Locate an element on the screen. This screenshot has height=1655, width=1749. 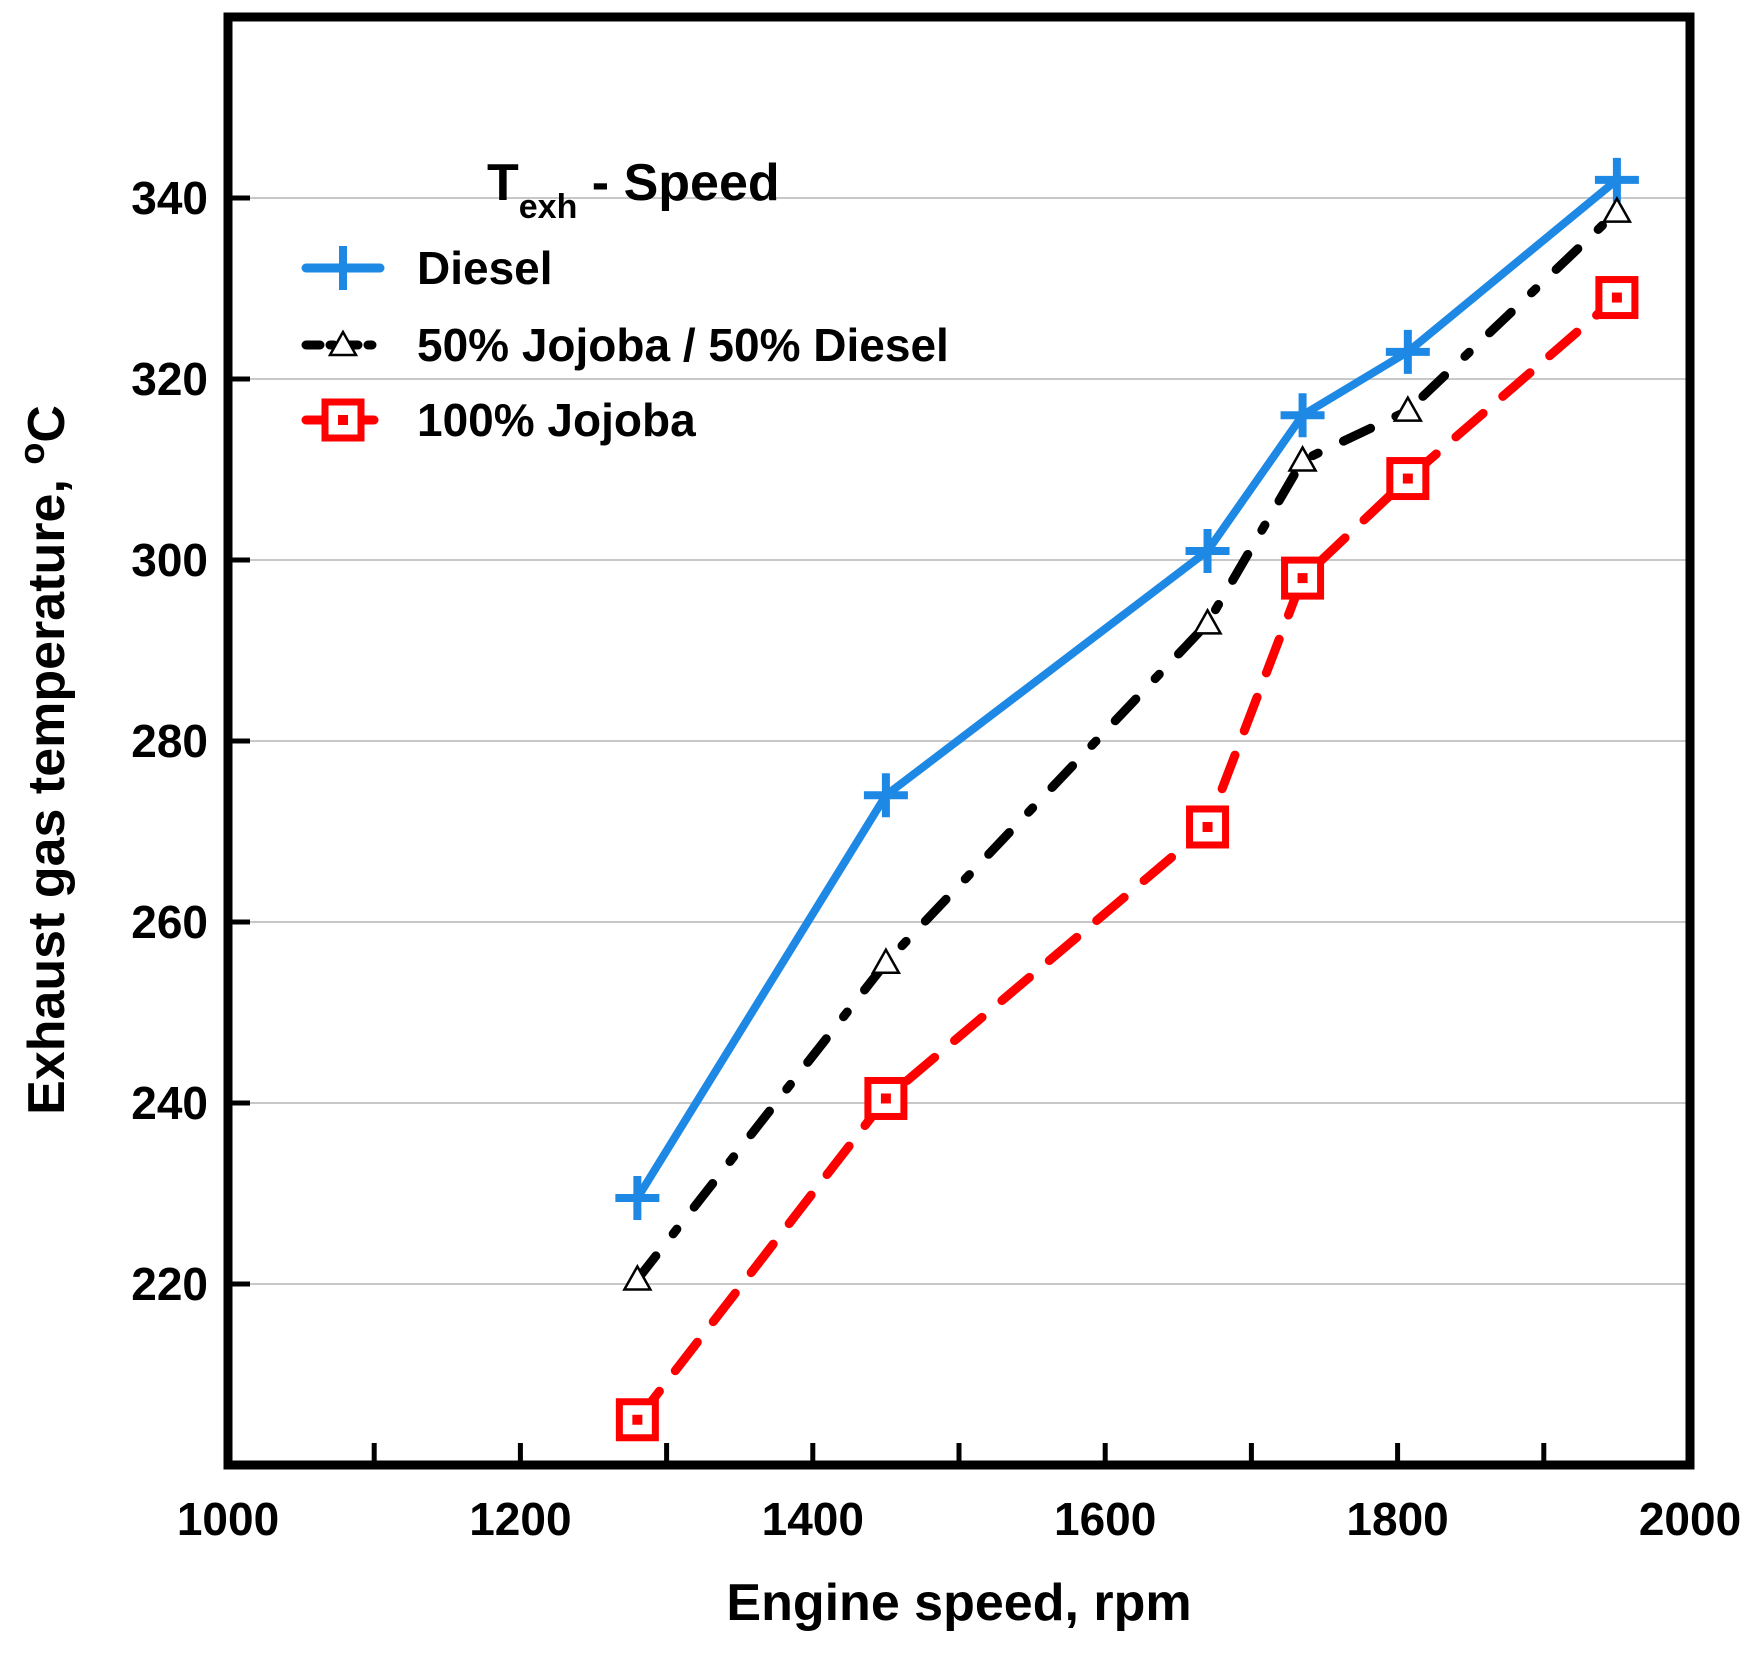
x-tick-label-1400: 1400 is located at coordinates (813, 1519).